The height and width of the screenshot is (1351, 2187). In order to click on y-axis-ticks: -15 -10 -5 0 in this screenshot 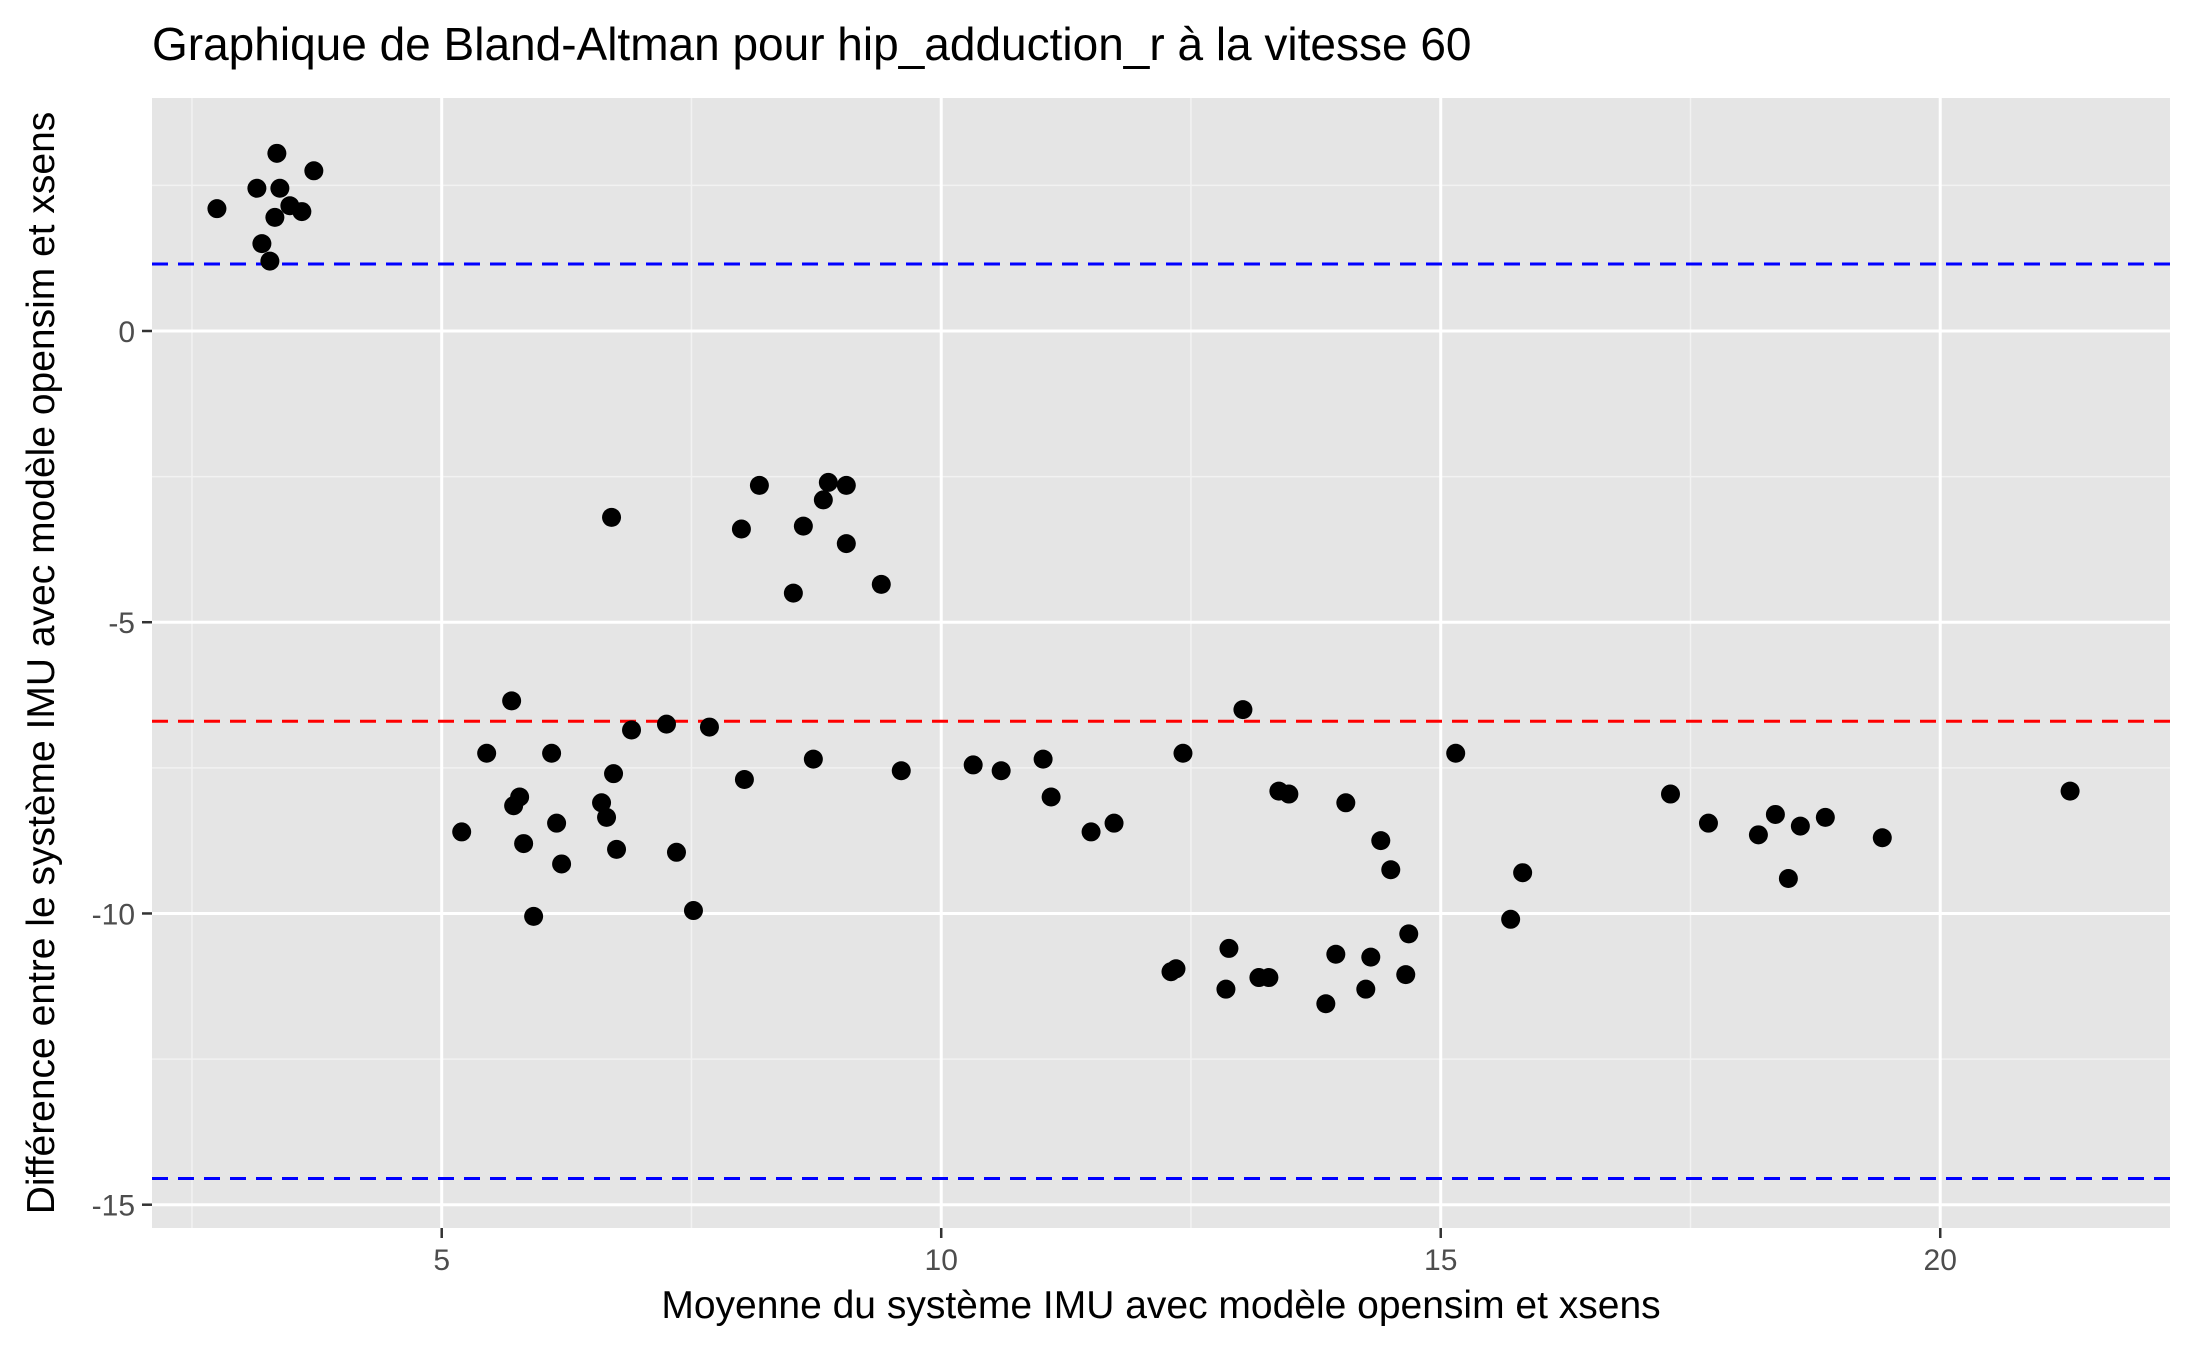, I will do `click(122, 769)`.